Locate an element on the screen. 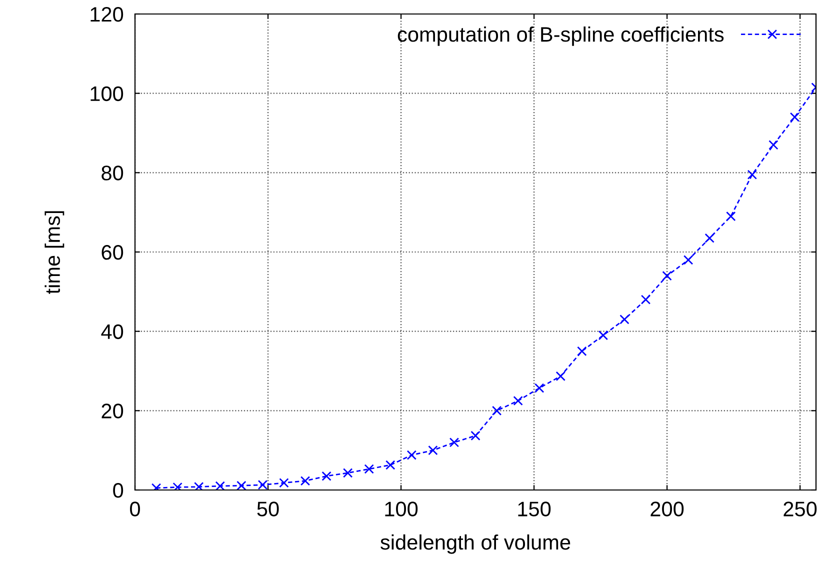 The width and height of the screenshot is (829, 576). y-tick-label: 60 is located at coordinates (113, 252).